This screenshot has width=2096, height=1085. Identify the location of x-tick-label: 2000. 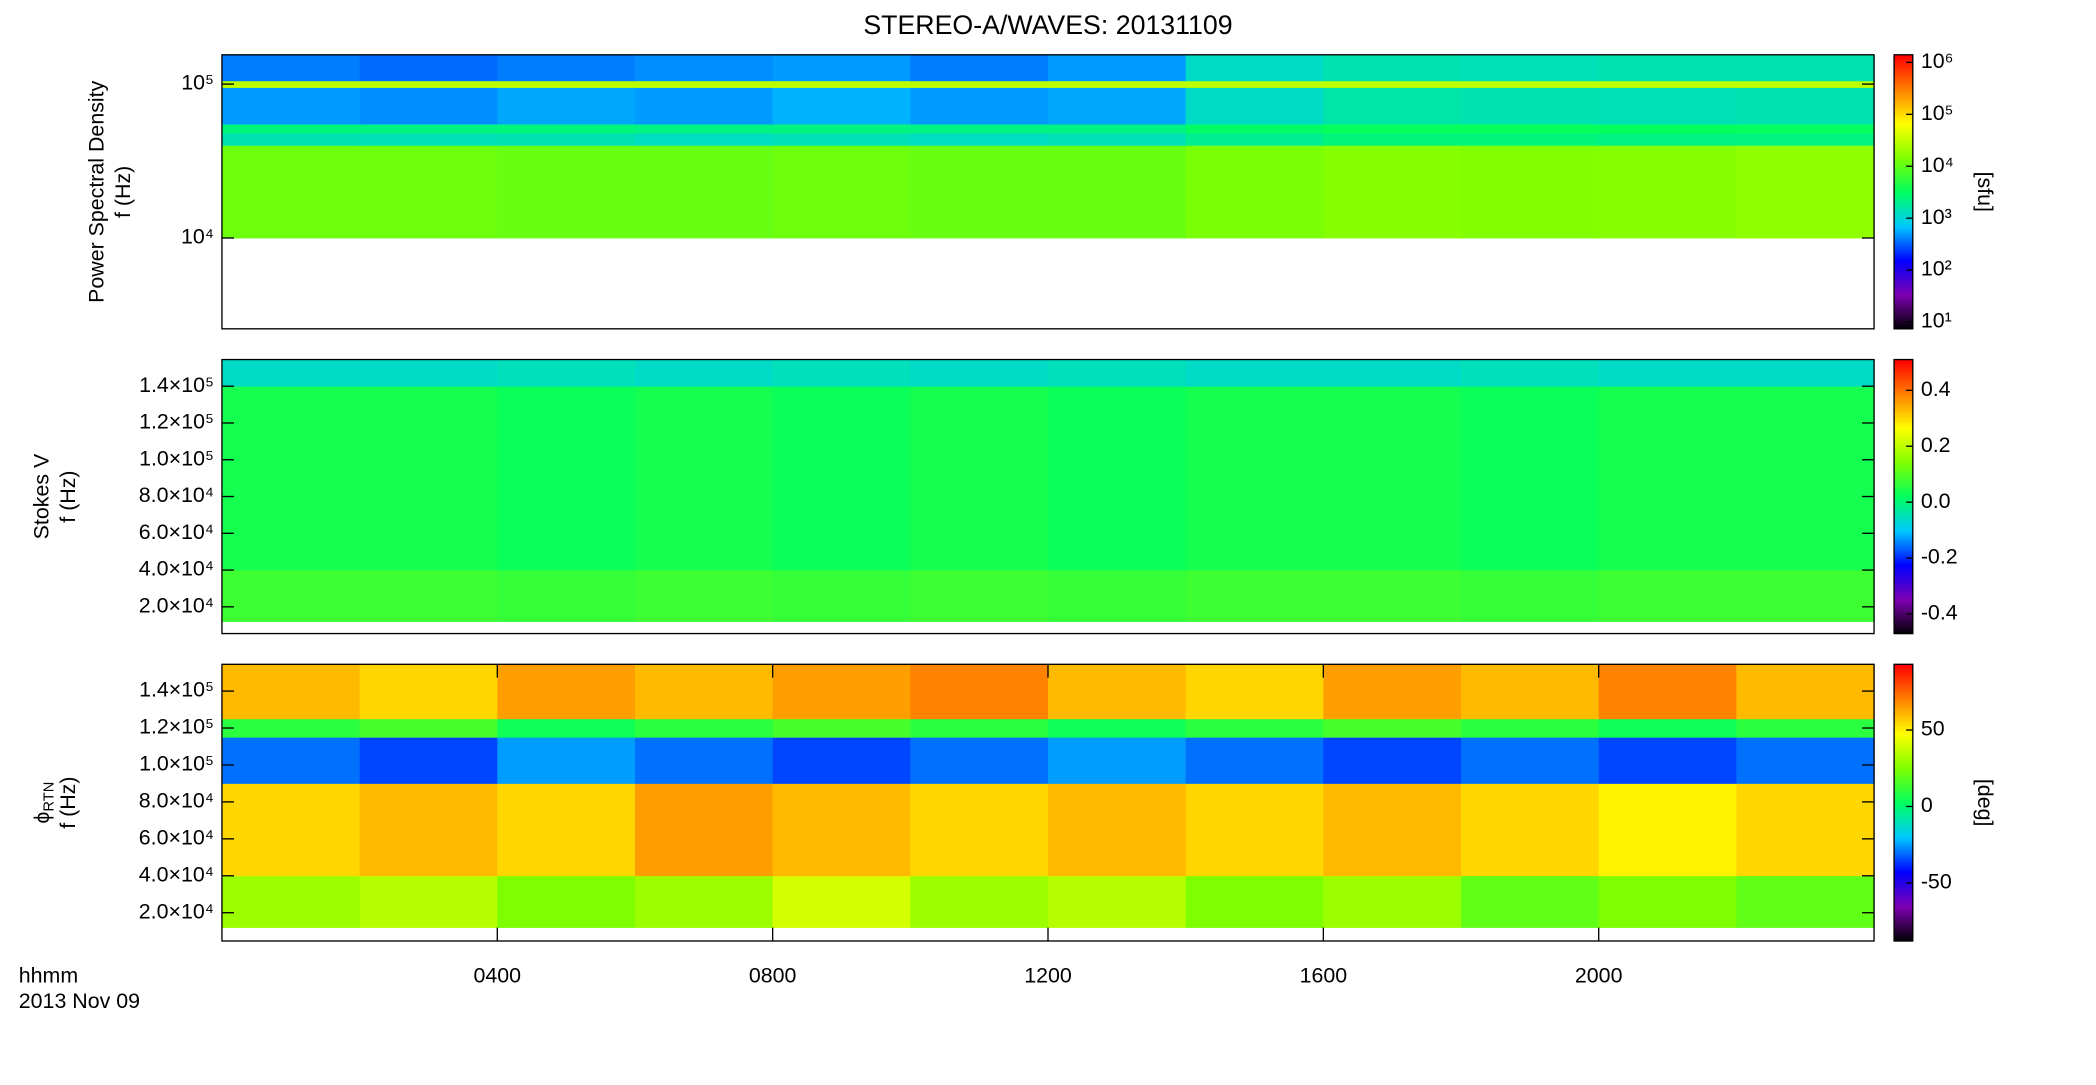
(1599, 976).